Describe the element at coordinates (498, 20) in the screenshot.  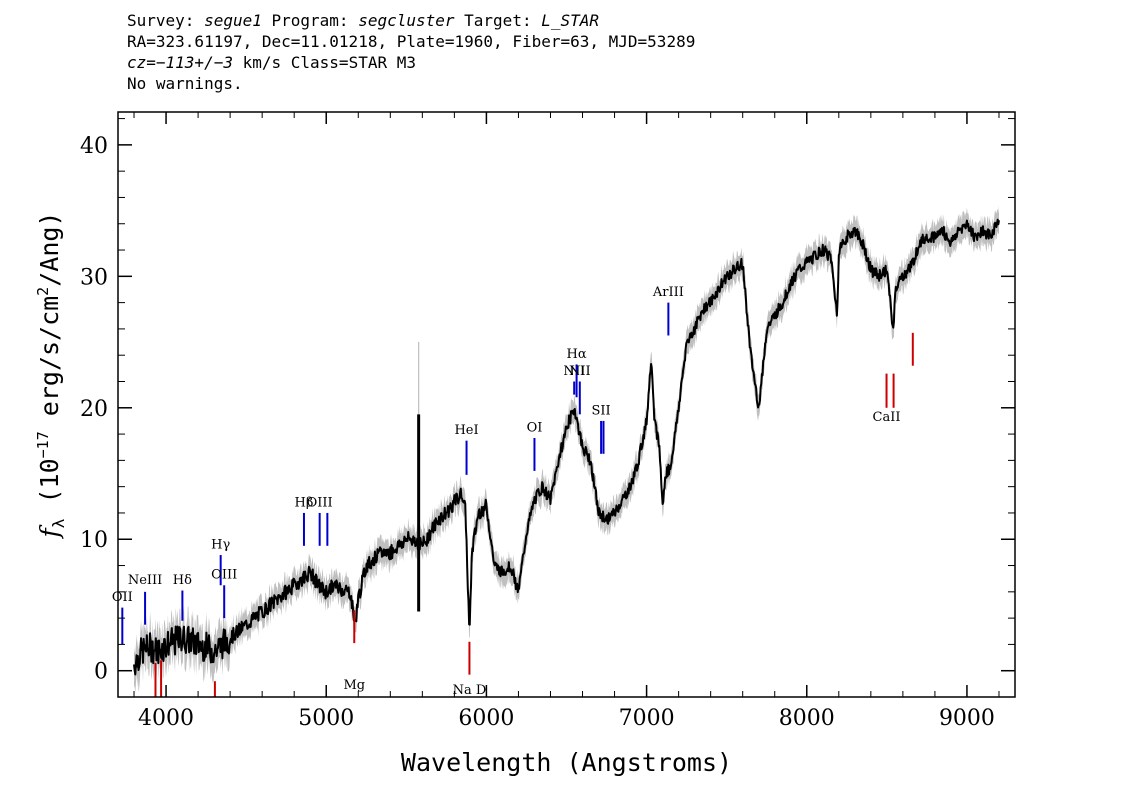
I see `target-label: Target:` at that location.